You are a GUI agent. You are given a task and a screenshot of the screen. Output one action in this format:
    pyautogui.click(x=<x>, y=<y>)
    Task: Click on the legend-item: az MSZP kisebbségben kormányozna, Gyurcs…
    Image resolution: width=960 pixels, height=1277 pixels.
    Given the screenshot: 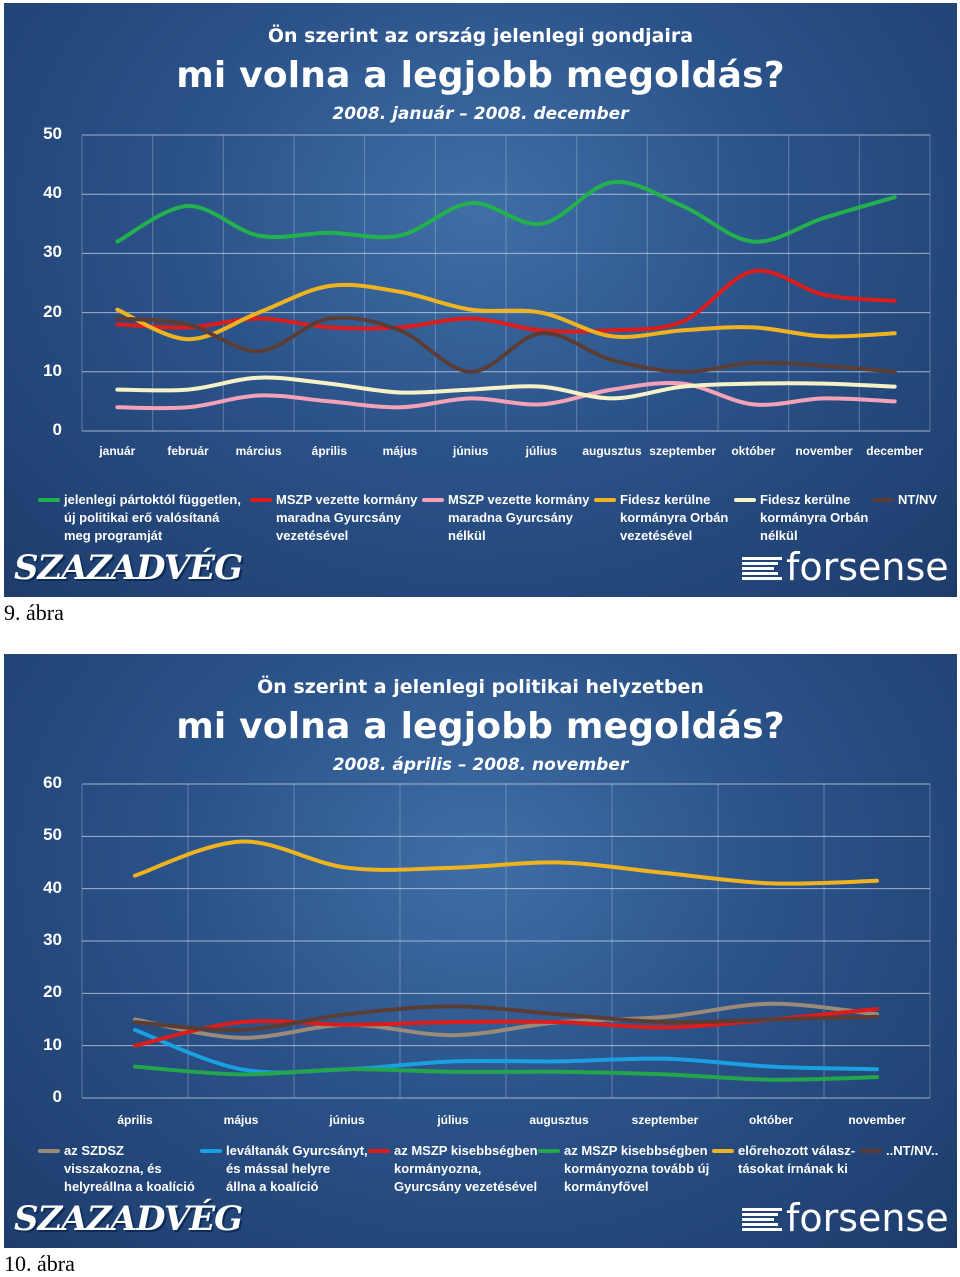 What is the action you would take?
    pyautogui.click(x=453, y=1169)
    